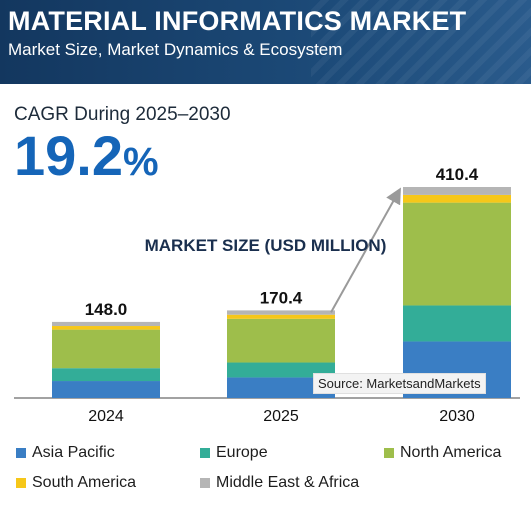  I want to click on legend-label: Europe, so click(242, 452).